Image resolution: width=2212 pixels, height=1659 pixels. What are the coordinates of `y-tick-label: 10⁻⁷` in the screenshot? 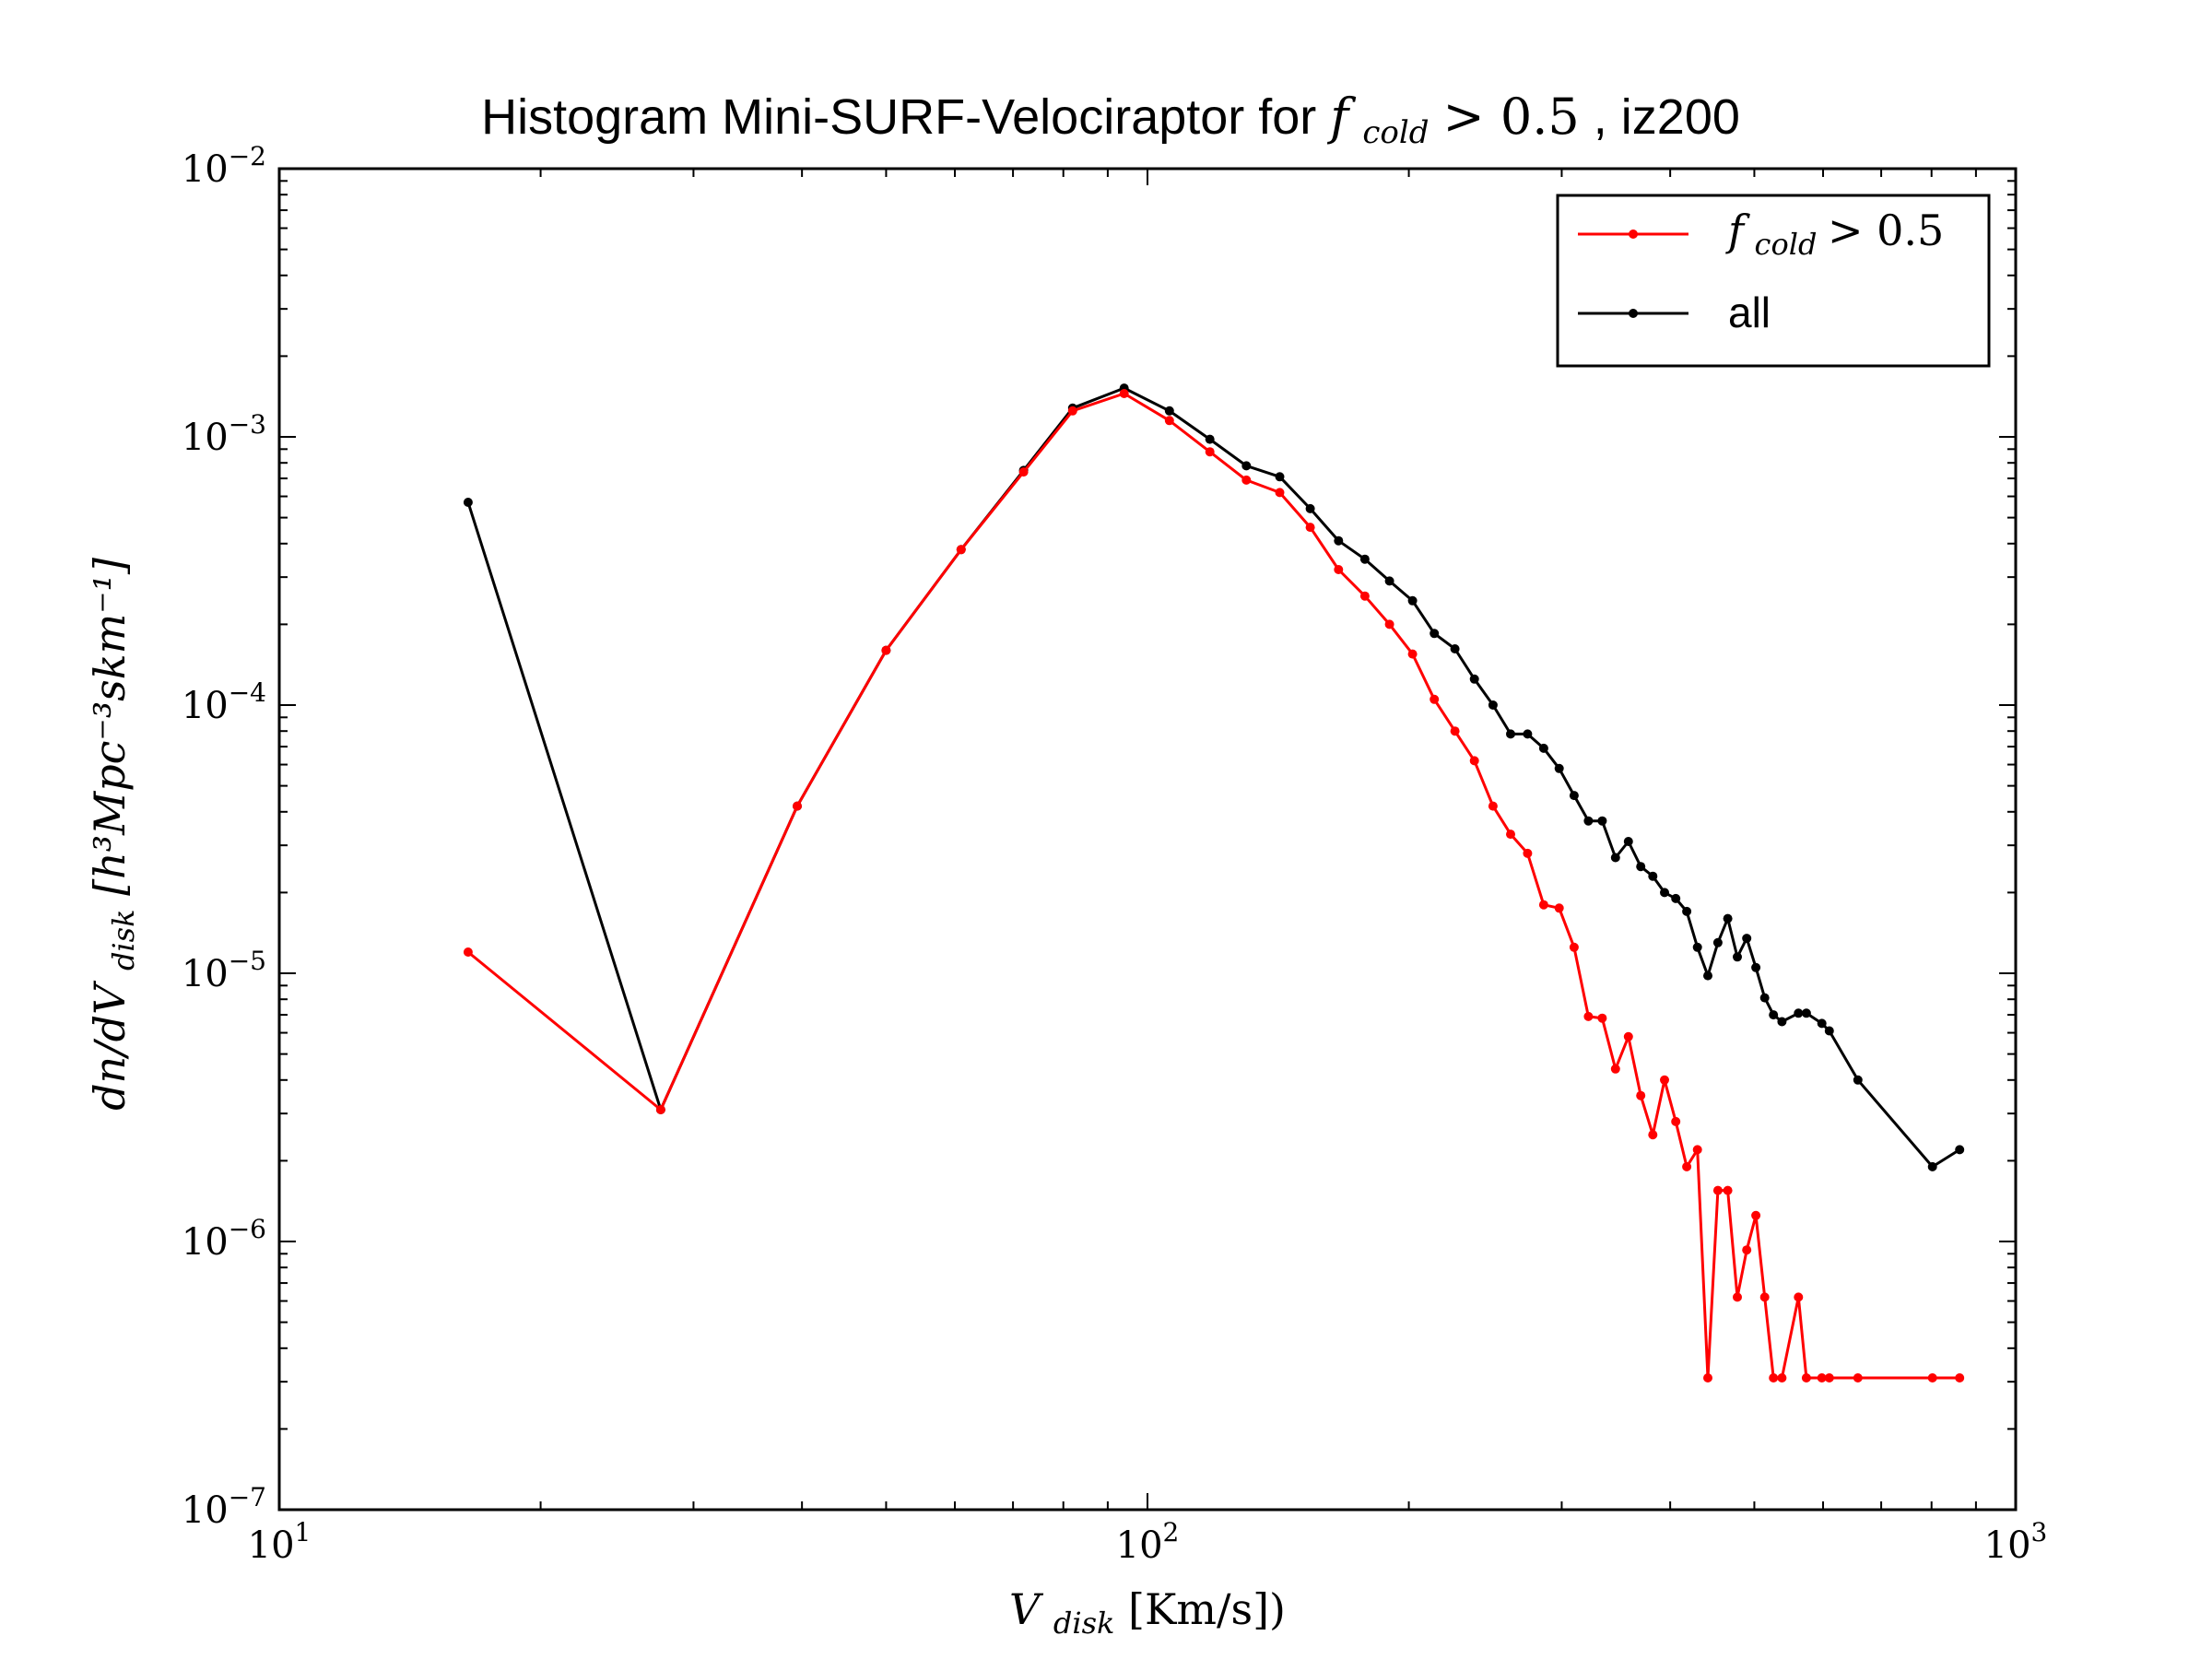 It's located at (224, 1507).